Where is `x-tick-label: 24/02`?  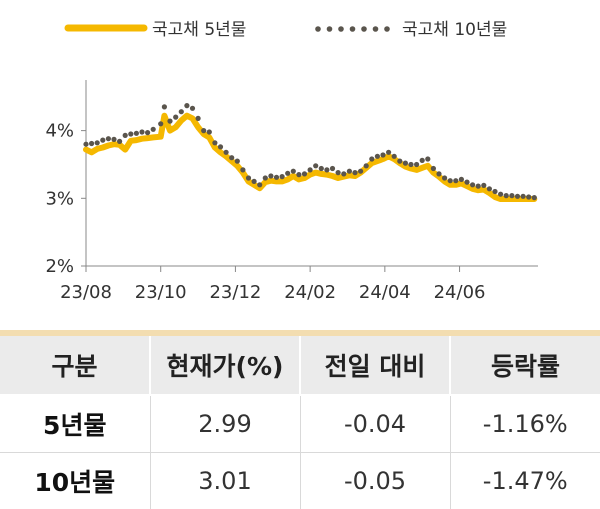
x-tick-label: 24/02 is located at coordinates (310, 292).